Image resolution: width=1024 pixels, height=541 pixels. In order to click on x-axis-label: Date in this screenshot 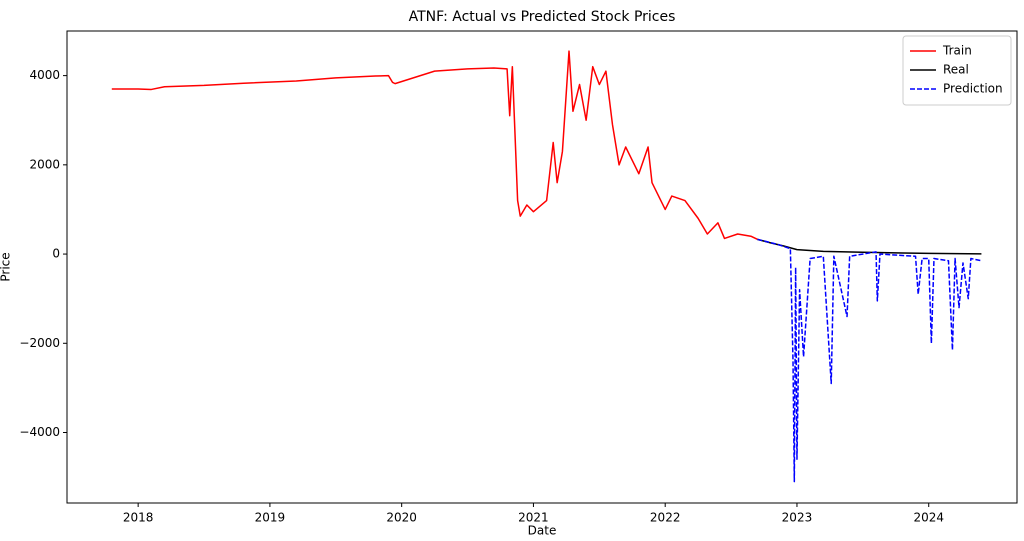, I will do `click(542, 531)`.